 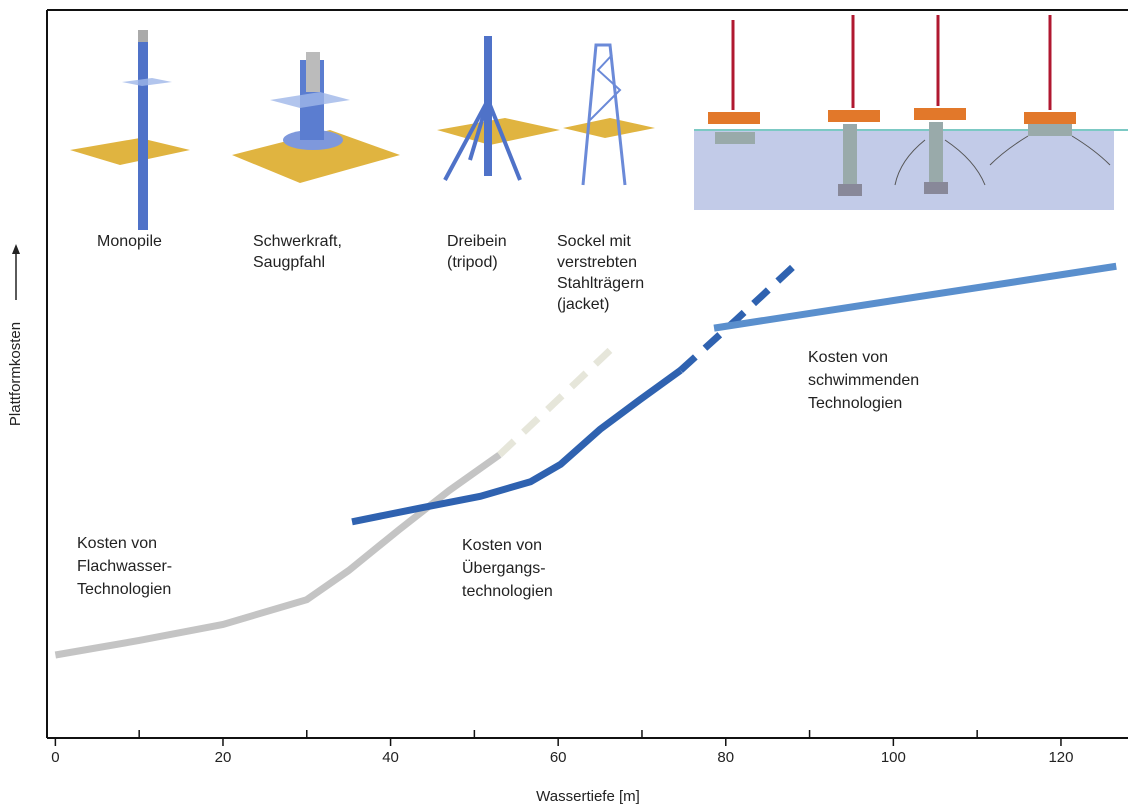 I want to click on foundation-label: (jacket), so click(x=583, y=304).